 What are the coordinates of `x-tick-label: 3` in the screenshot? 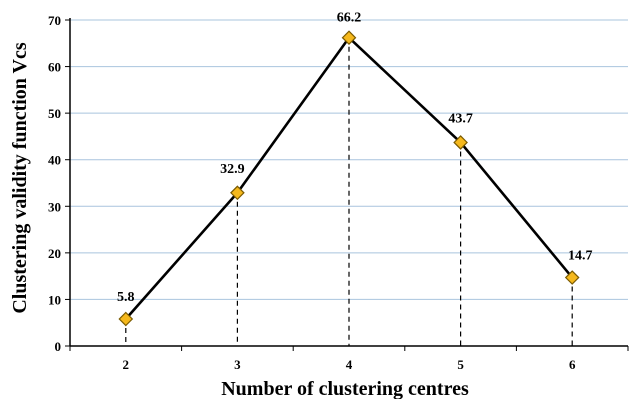 It's located at (237, 364).